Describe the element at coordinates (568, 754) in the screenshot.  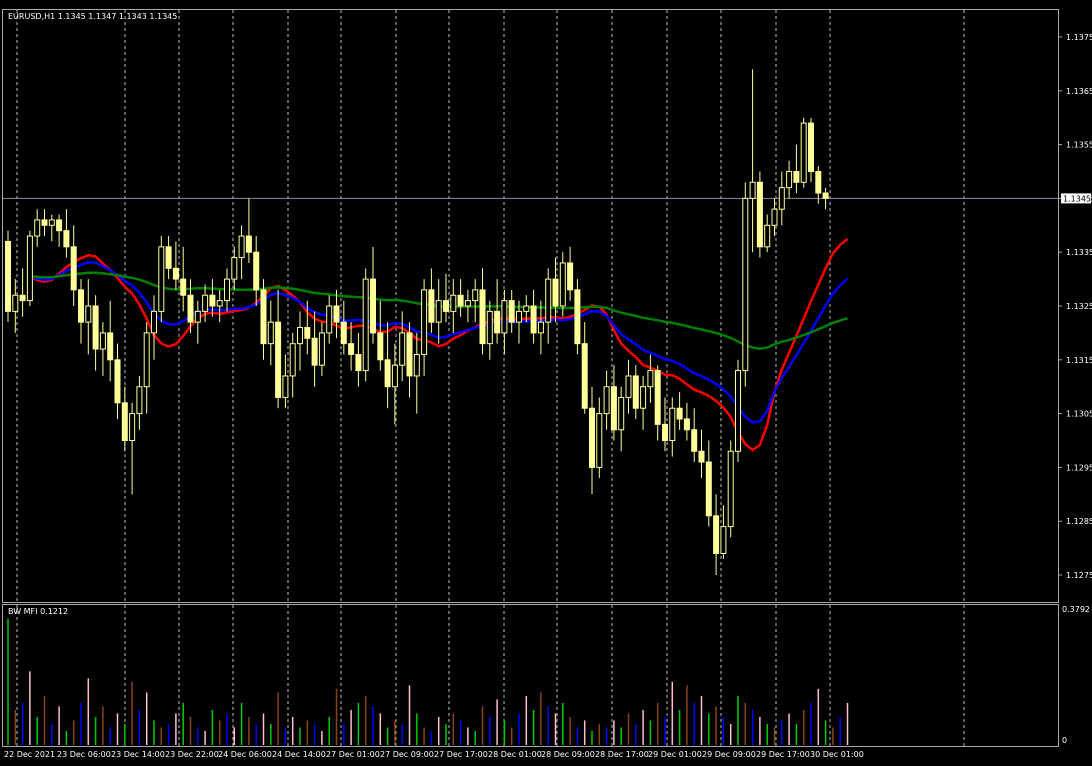
I see `x-tick-label: 28 Dec 09:00` at that location.